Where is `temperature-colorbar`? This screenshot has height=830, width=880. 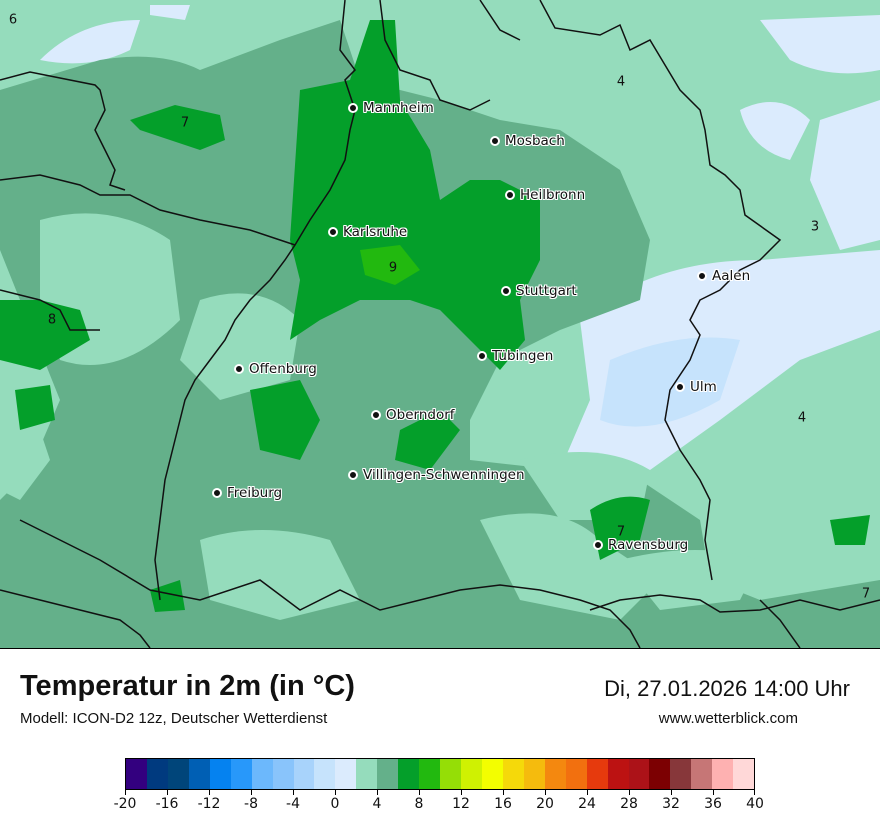 temperature-colorbar is located at coordinates (440, 774).